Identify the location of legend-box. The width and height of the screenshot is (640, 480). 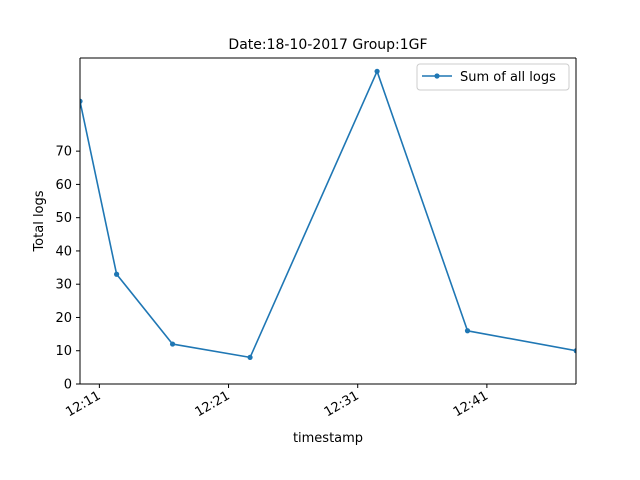
(493, 77).